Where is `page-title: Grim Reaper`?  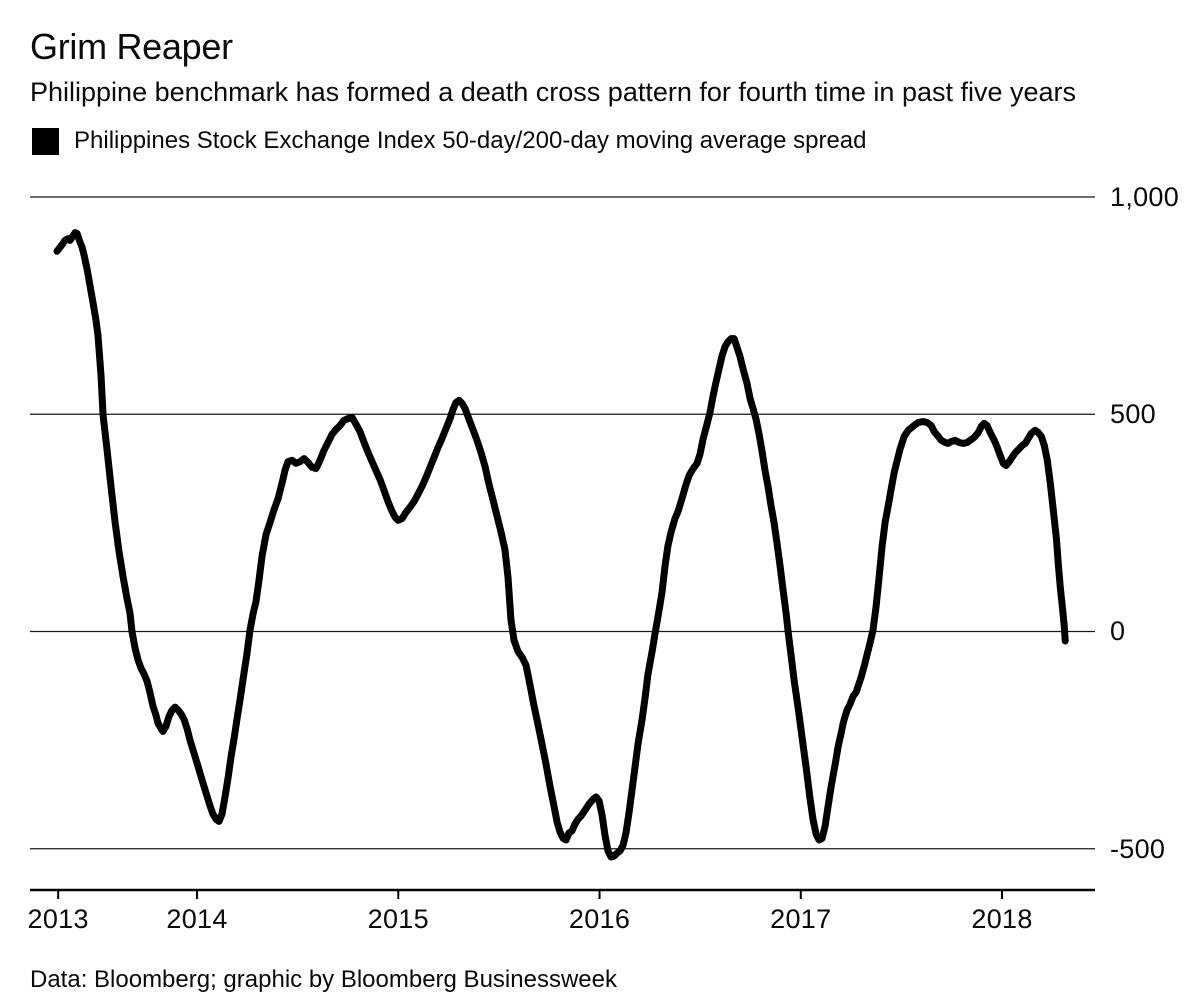 page-title: Grim Reaper is located at coordinates (131, 46).